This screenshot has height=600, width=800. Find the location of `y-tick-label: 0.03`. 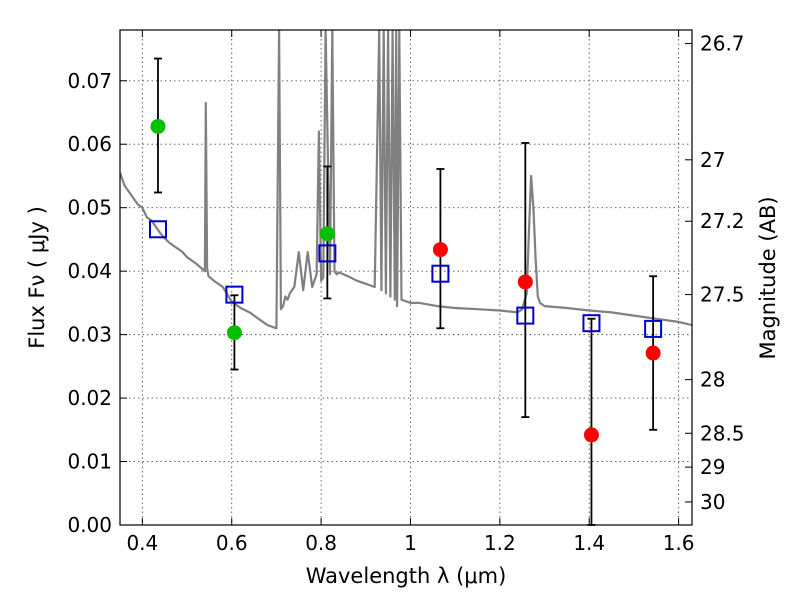

y-tick-label: 0.03 is located at coordinates (89, 335).